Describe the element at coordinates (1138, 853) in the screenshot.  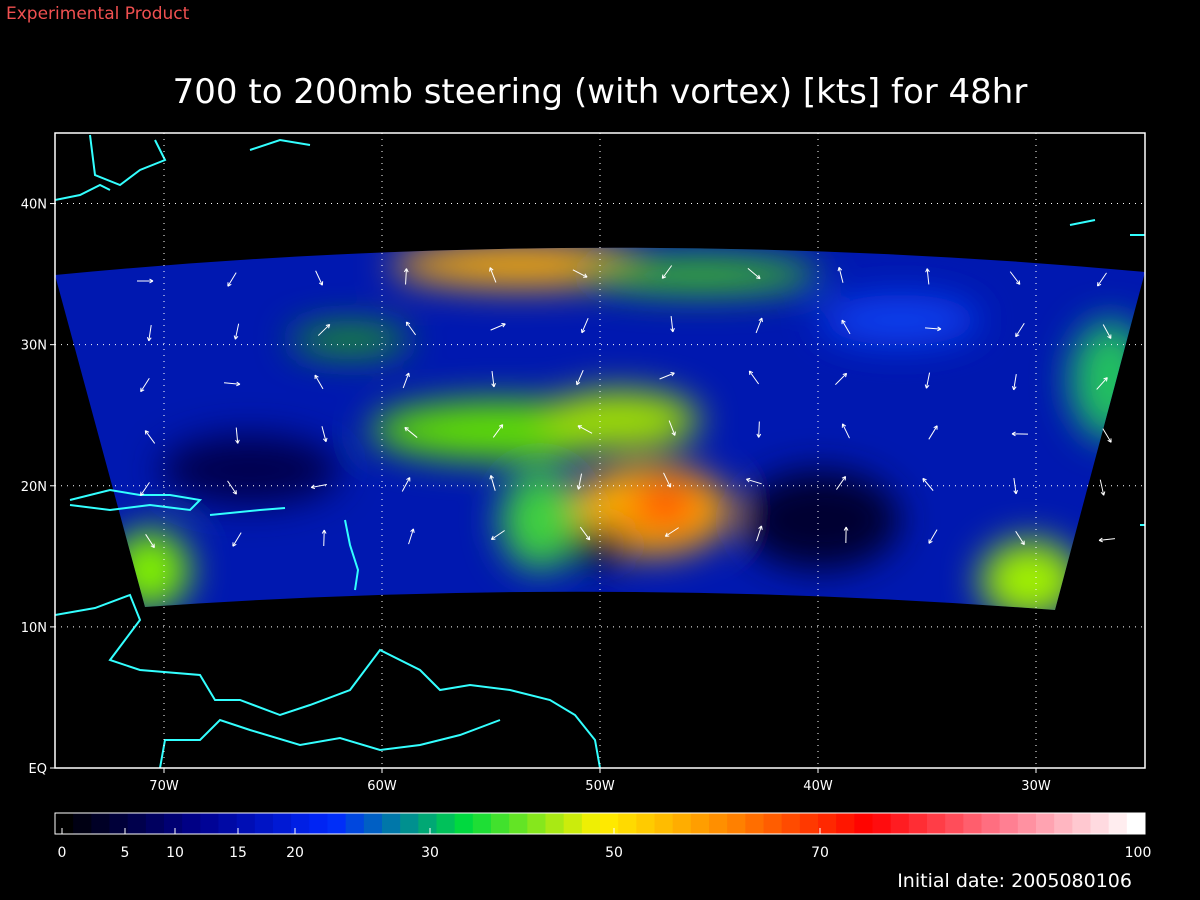
I see `colorbar-tick-label: 100` at that location.